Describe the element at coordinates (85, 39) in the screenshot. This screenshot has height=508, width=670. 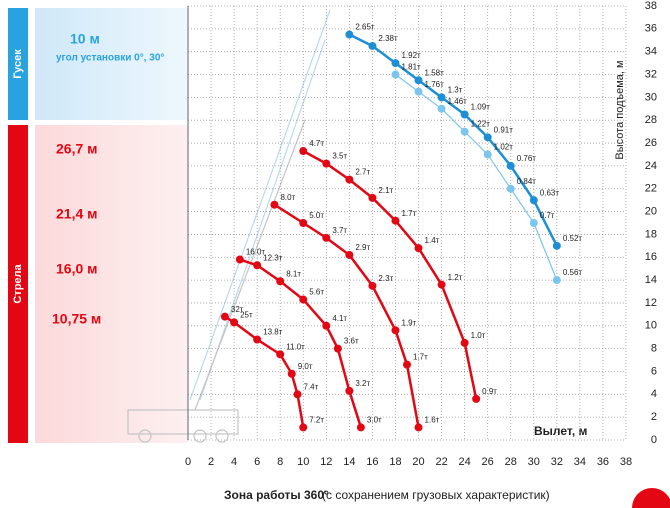
I see `jib-length: 10 м` at that location.